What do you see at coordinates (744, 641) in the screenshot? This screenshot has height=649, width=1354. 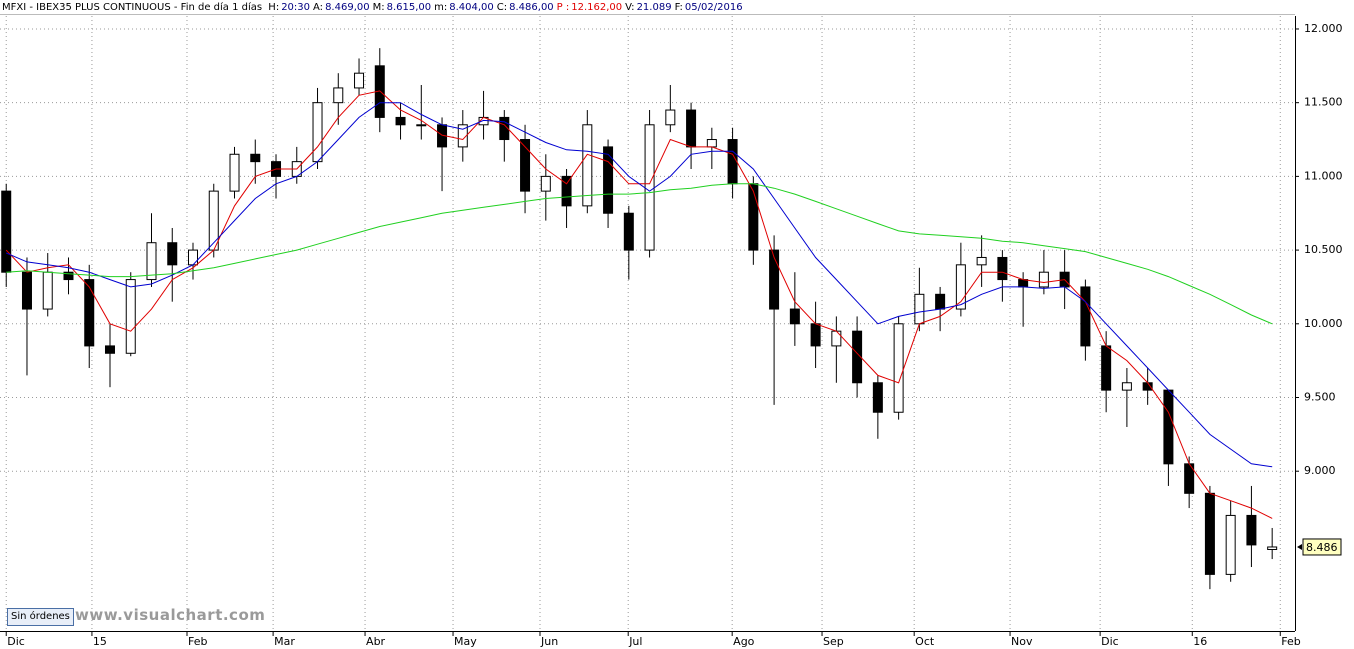 I see `x-tick-label: Ago` at bounding box center [744, 641].